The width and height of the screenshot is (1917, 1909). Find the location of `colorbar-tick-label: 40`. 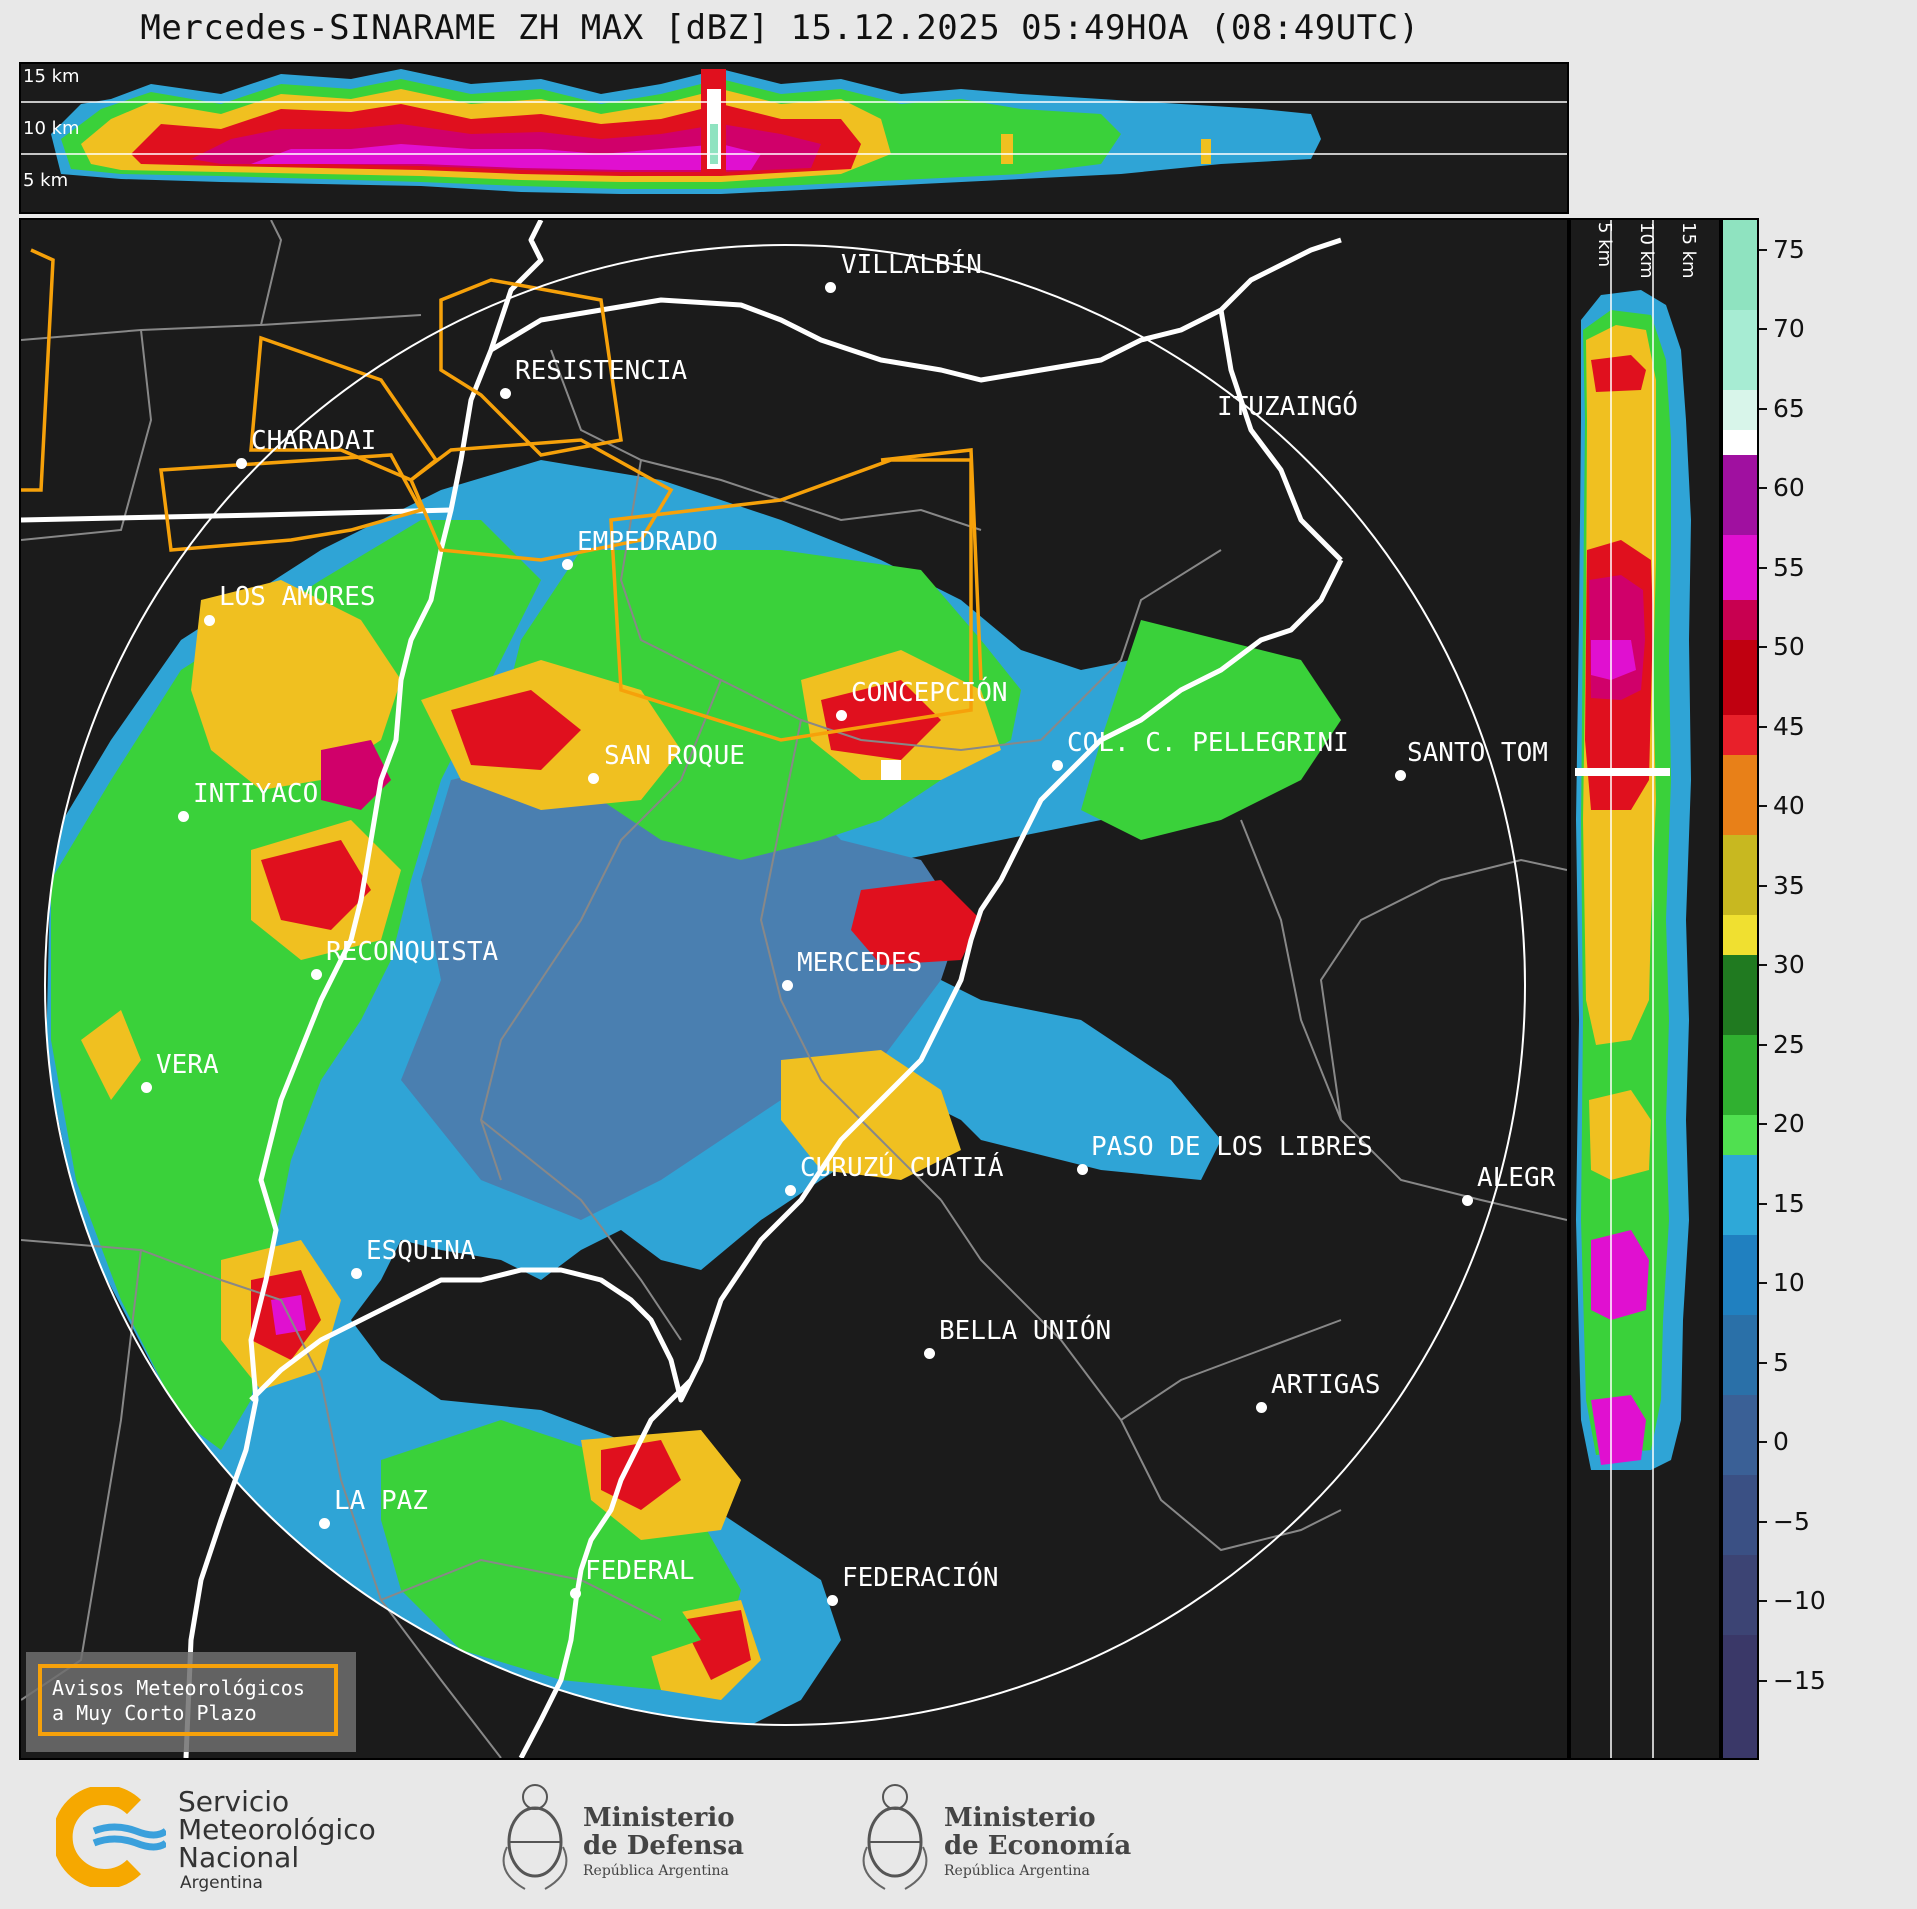

colorbar-tick-label: 40 is located at coordinates (1789, 806).